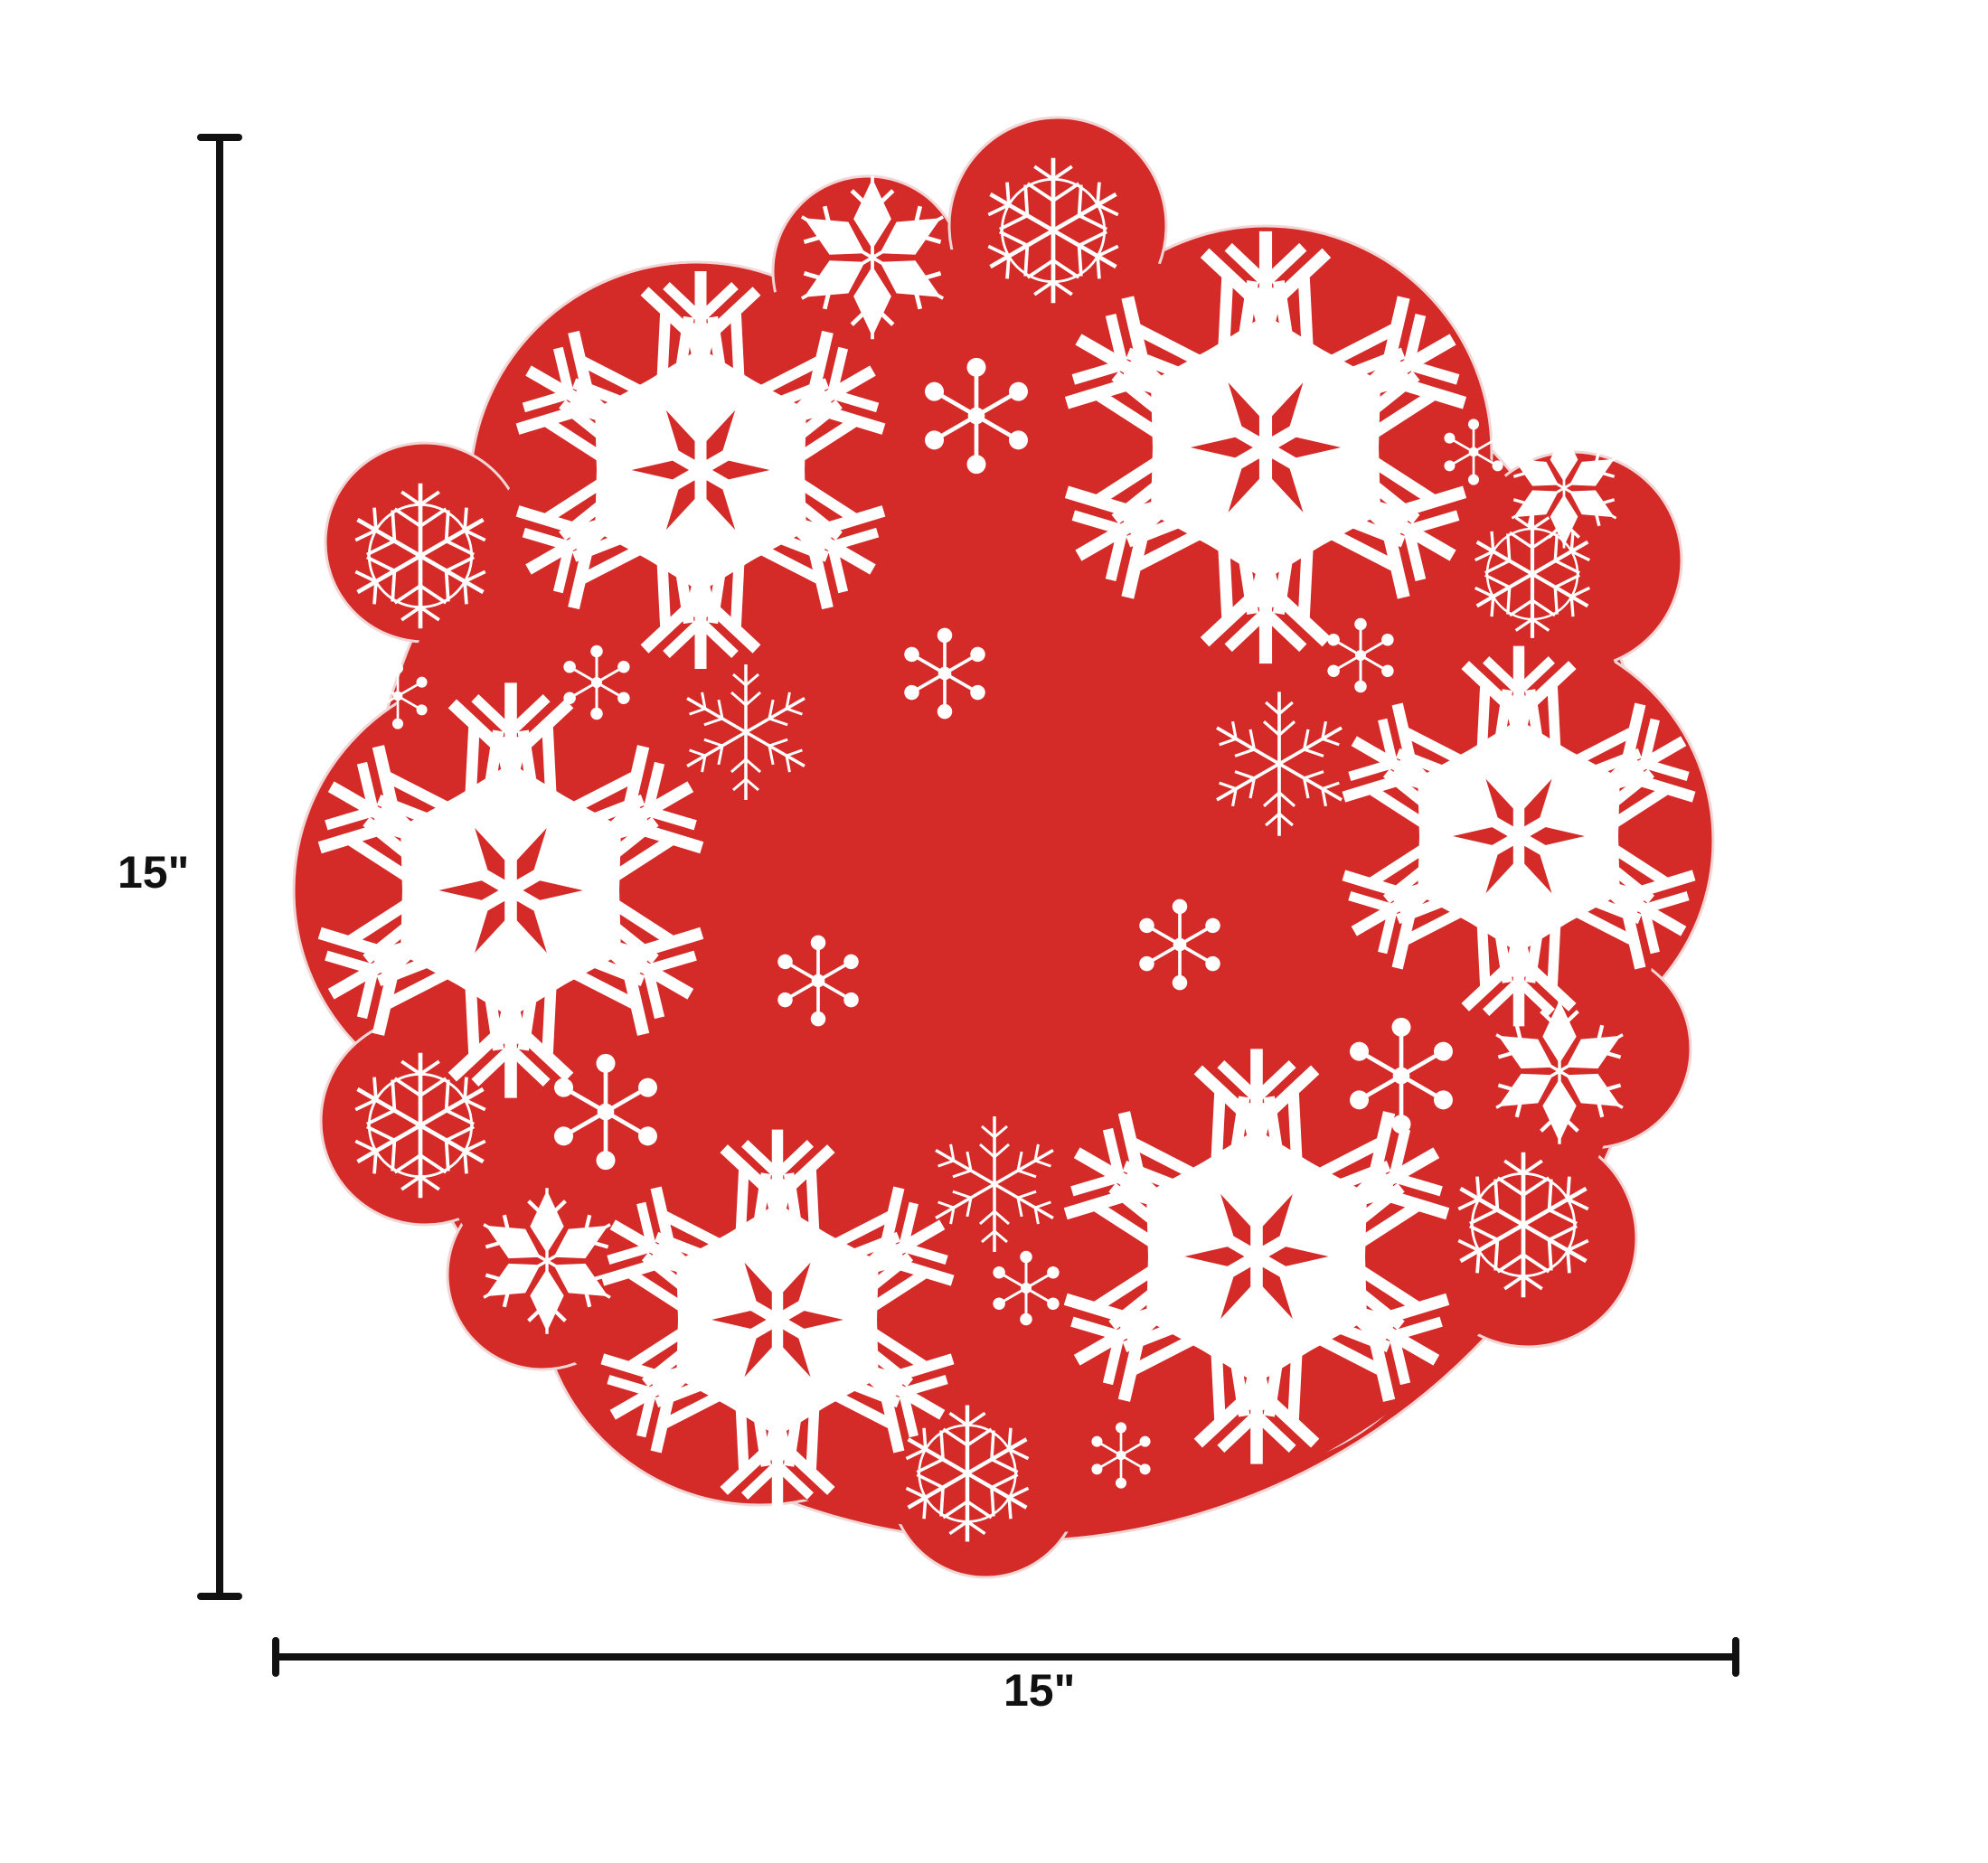 The height and width of the screenshot is (1863, 1988). I want to click on width-dimension-line, so click(1005, 1657).